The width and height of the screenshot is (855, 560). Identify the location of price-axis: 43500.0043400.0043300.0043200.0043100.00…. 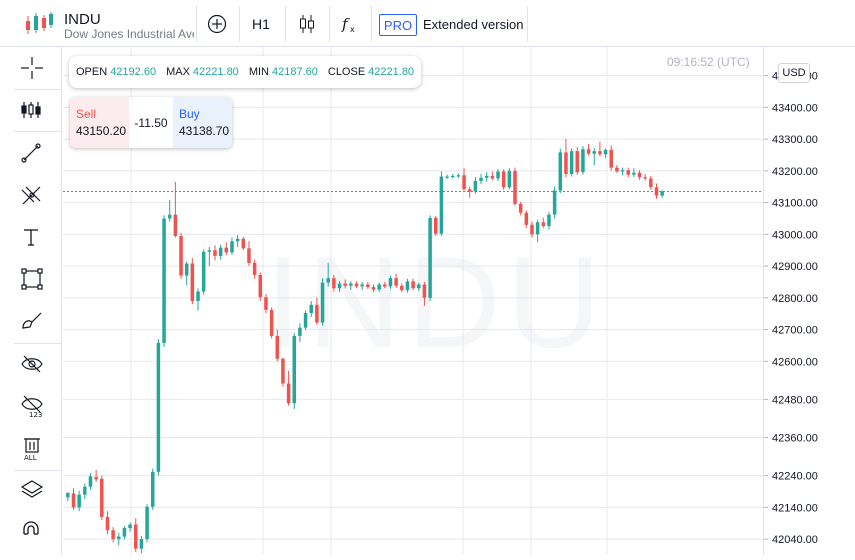
(809, 301).